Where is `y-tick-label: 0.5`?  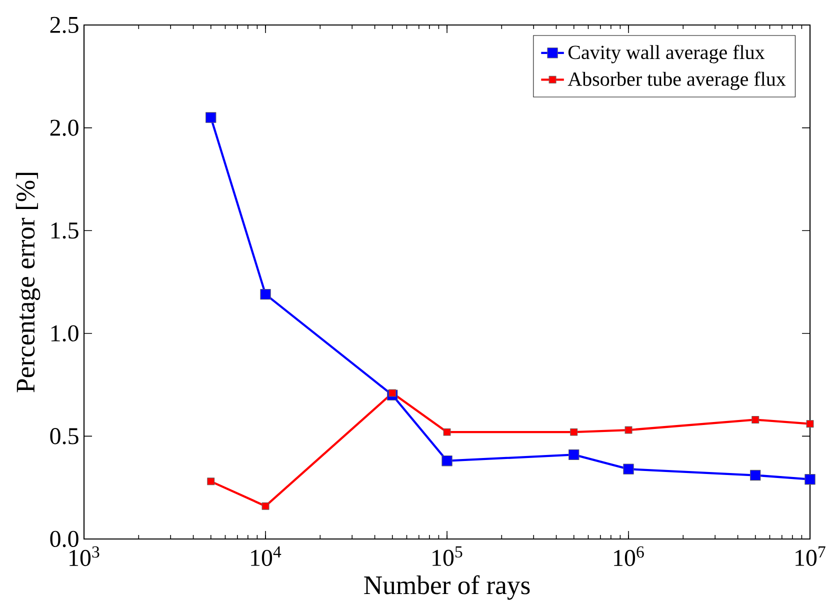 y-tick-label: 0.5 is located at coordinates (64, 436).